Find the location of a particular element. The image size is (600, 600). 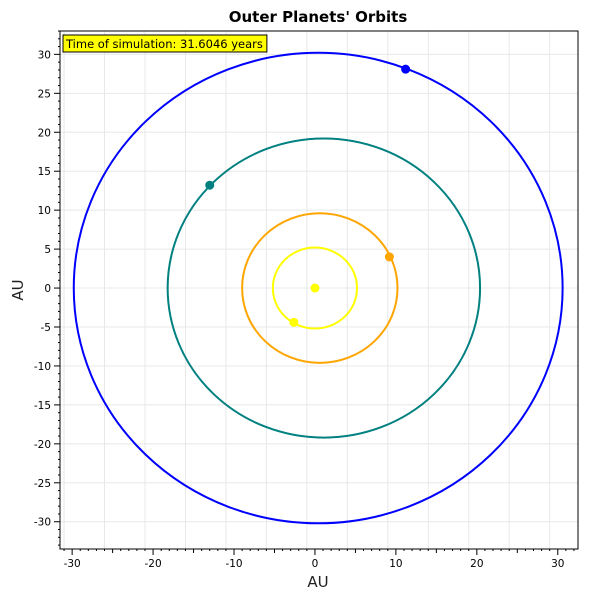

y-tick-label: -10 is located at coordinates (42, 367).